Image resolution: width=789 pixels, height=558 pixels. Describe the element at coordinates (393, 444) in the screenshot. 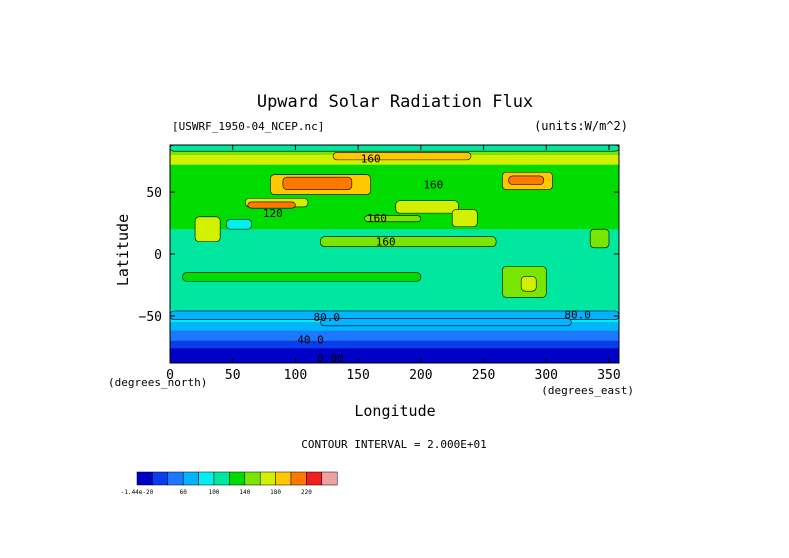

I see `contour-interval-note: CONTOUR INTERVAL = 2.000E+01` at that location.